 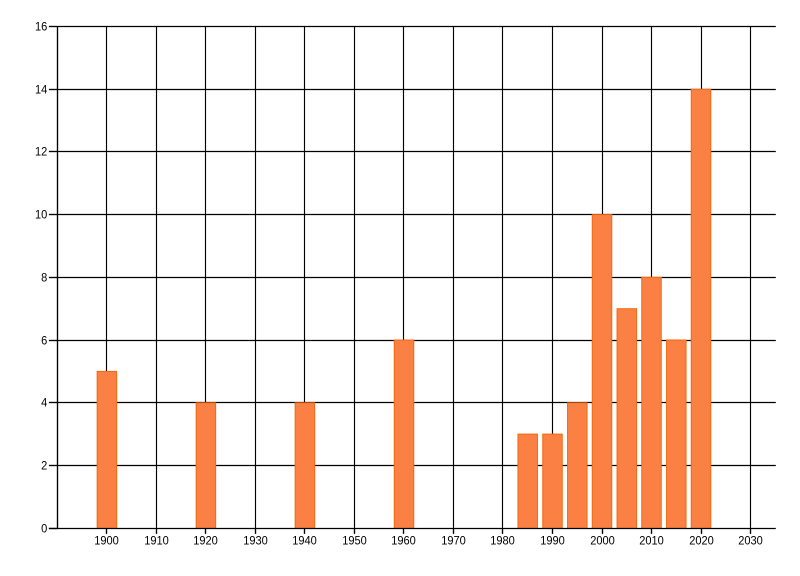 What do you see at coordinates (44, 465) in the screenshot?
I see `svg-text: 2` at bounding box center [44, 465].